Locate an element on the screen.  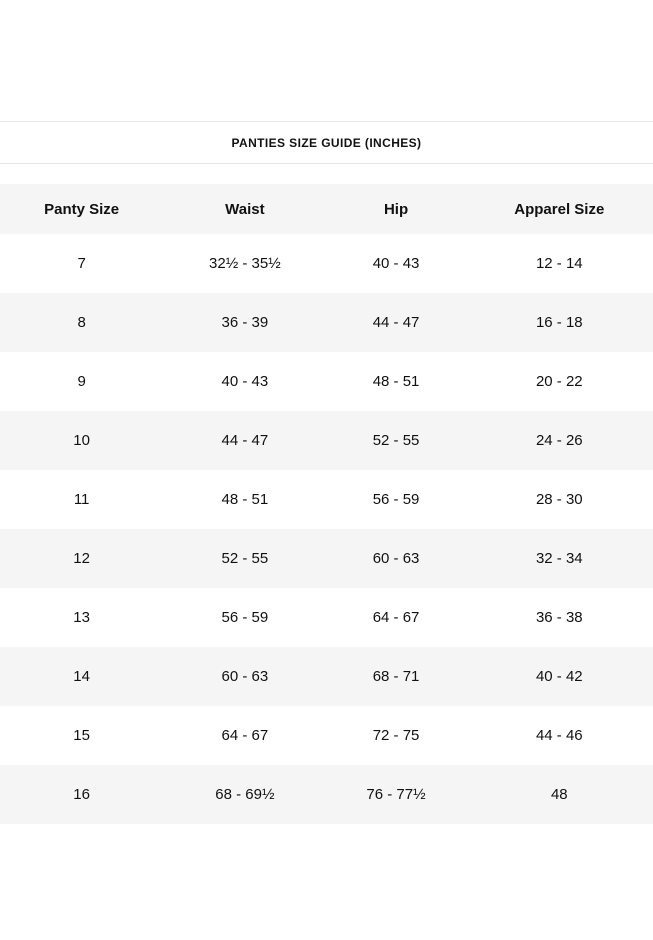
cell-panty-size: 15 is located at coordinates (81, 735).